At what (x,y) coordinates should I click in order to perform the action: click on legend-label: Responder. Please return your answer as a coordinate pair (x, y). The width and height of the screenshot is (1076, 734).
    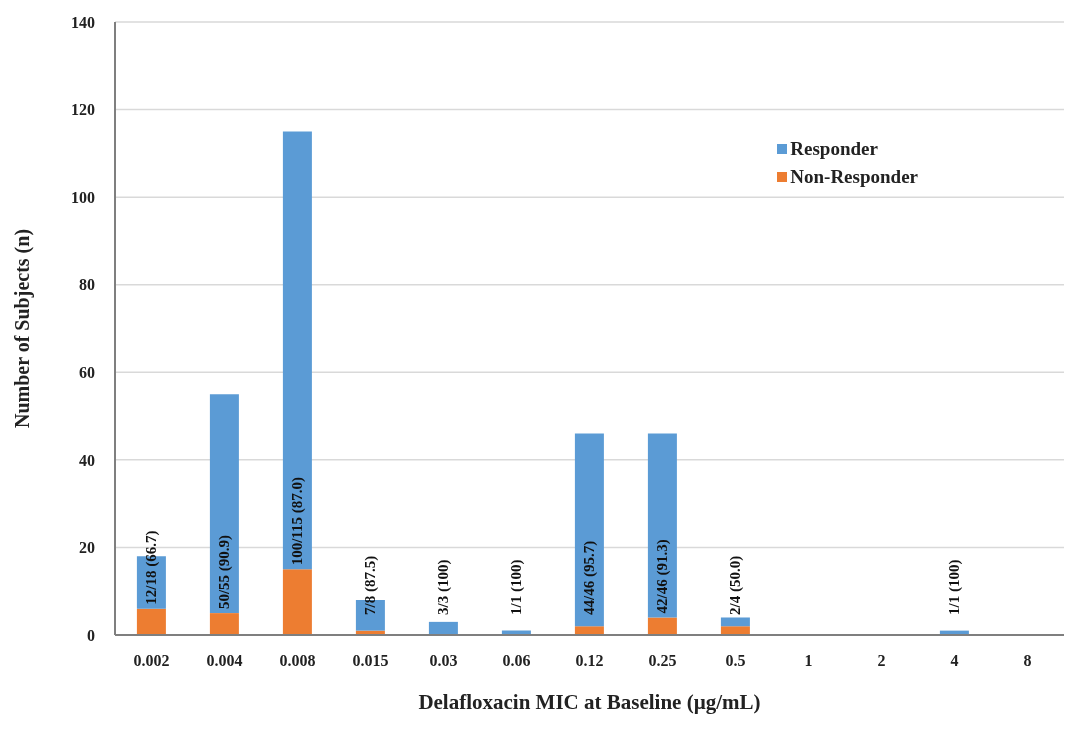
    Looking at the image, I should click on (834, 149).